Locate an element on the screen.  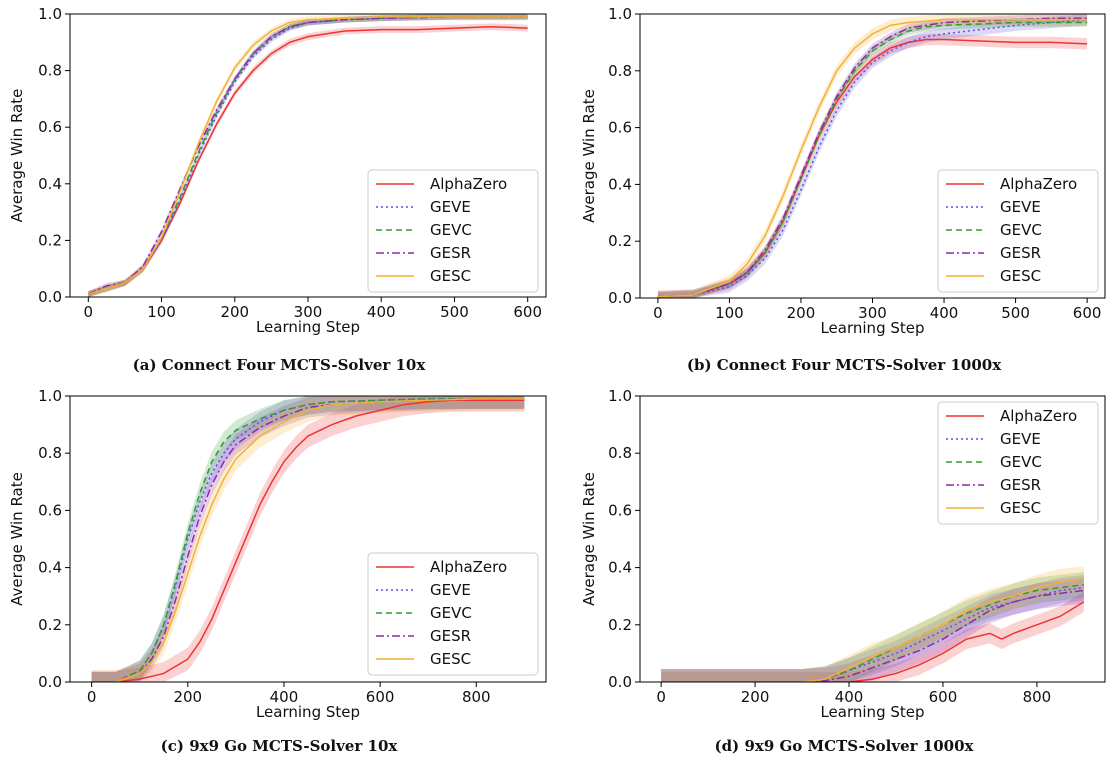
band-geve is located at coordinates (872, 628).